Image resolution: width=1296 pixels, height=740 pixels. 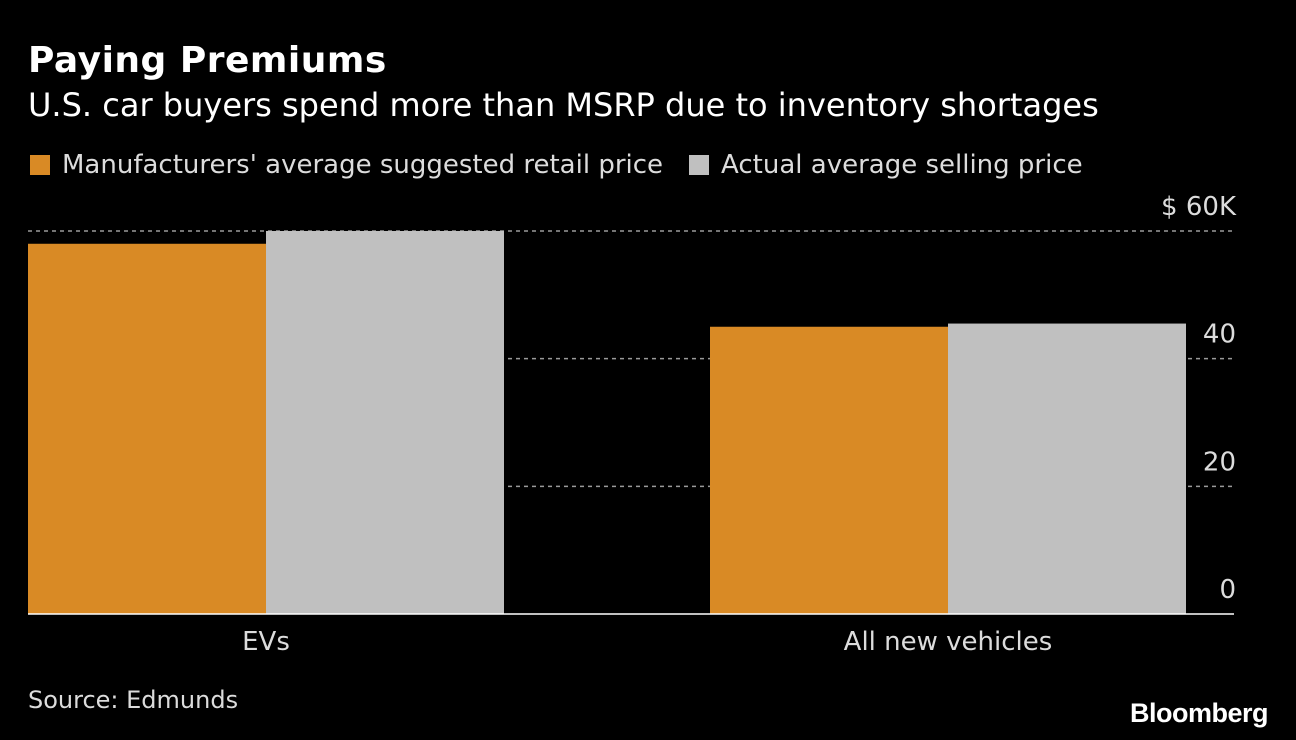 I want to click on legend-item-actual: Actual average selling price, so click(x=886, y=165).